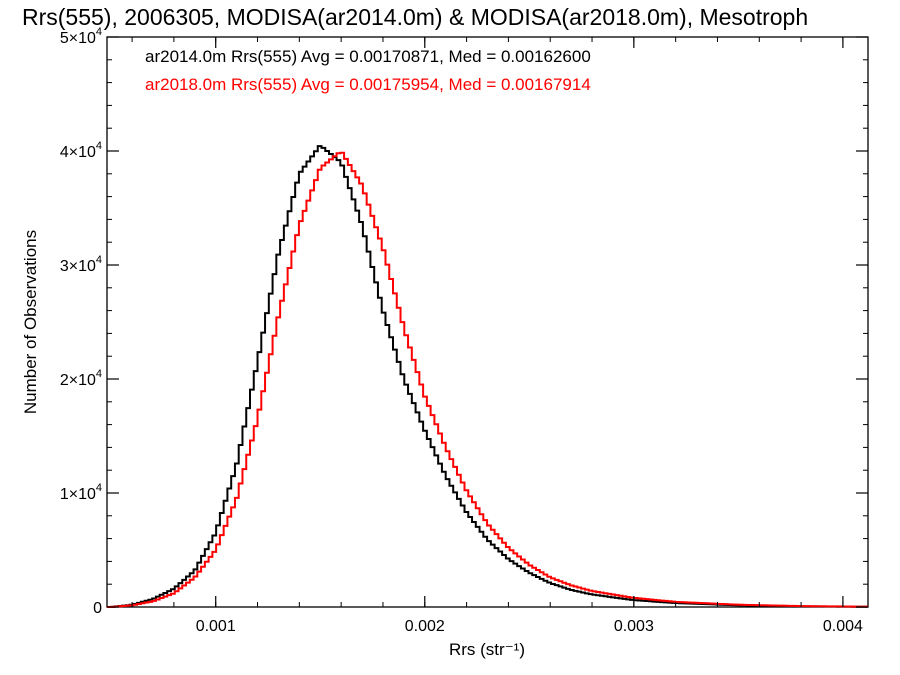 The image size is (900, 675). I want to click on y-tick-mantissa: 1×10, so click(78, 494).